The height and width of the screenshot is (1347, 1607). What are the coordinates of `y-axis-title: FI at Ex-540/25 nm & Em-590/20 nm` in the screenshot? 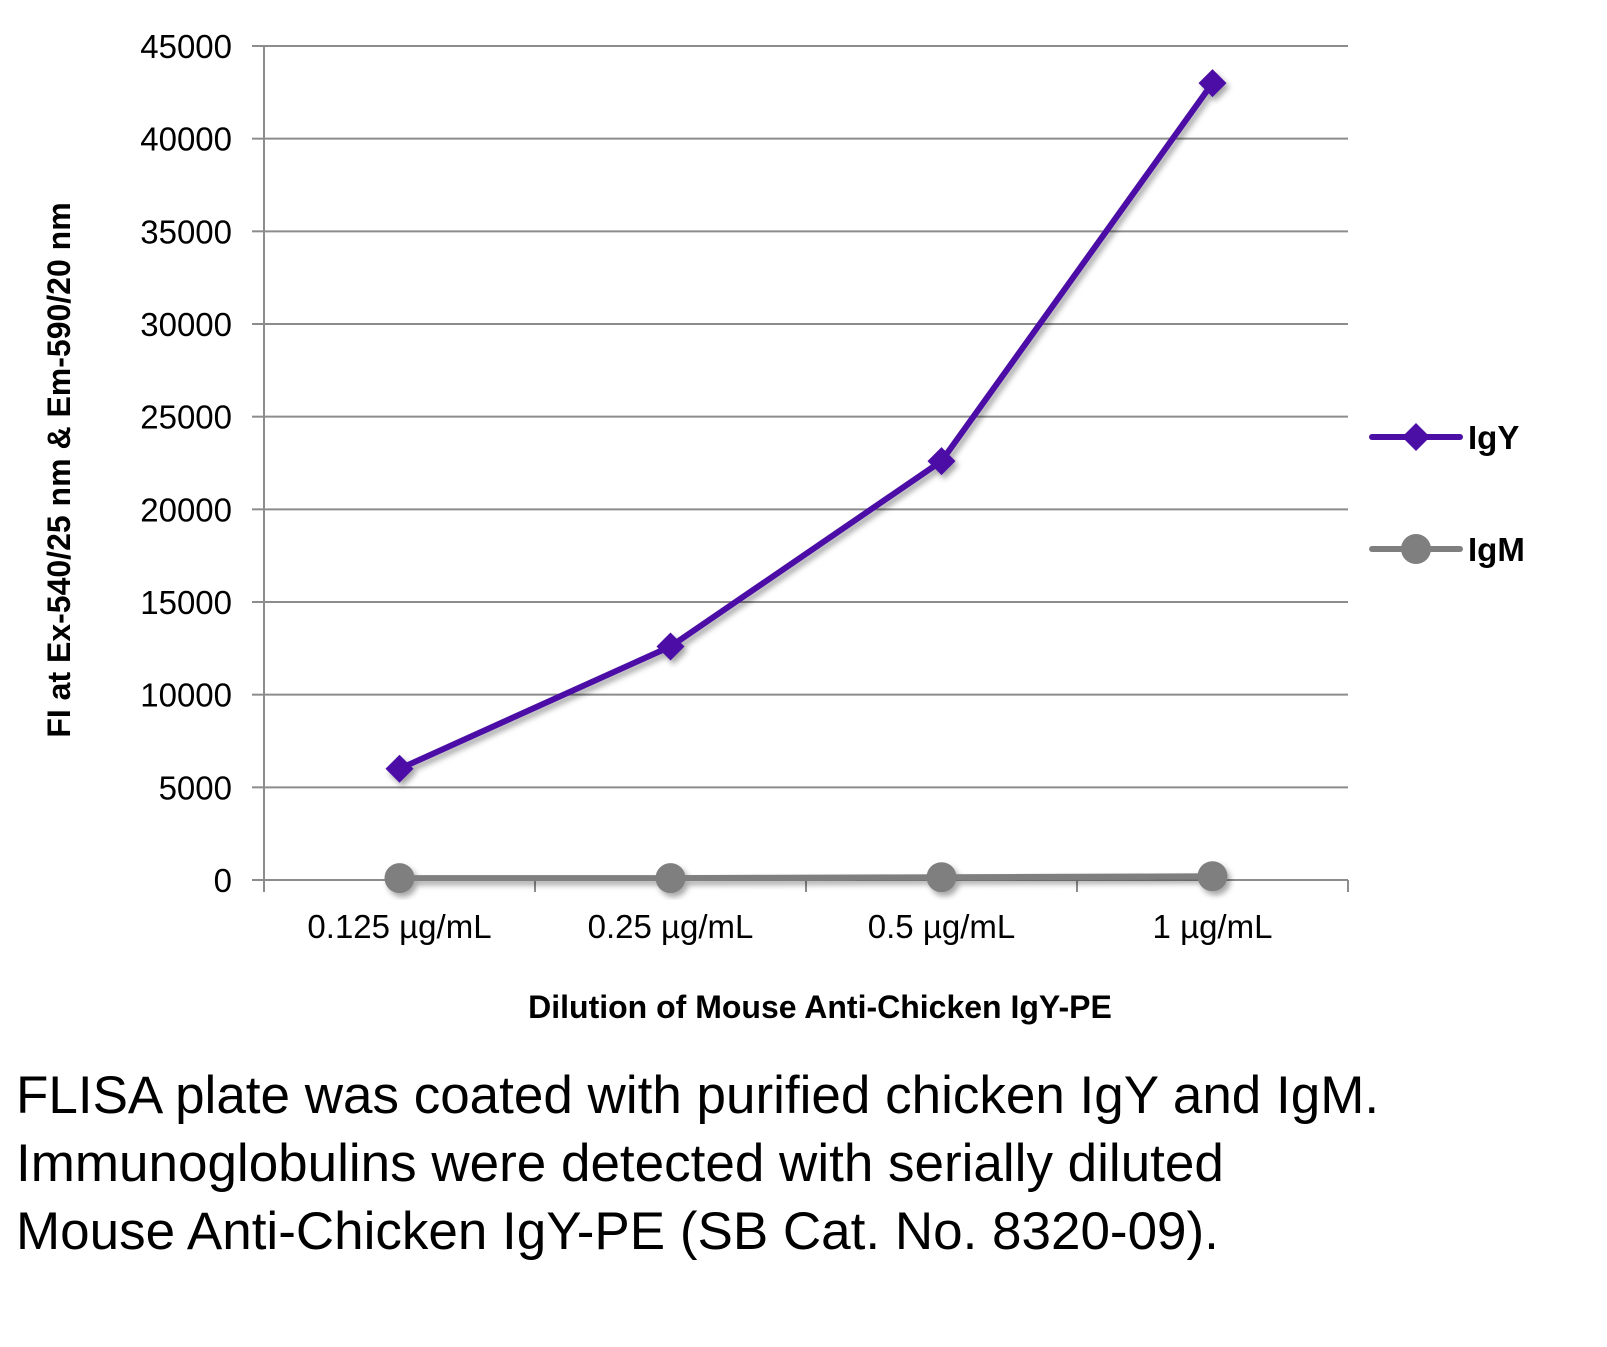 It's located at (59, 469).